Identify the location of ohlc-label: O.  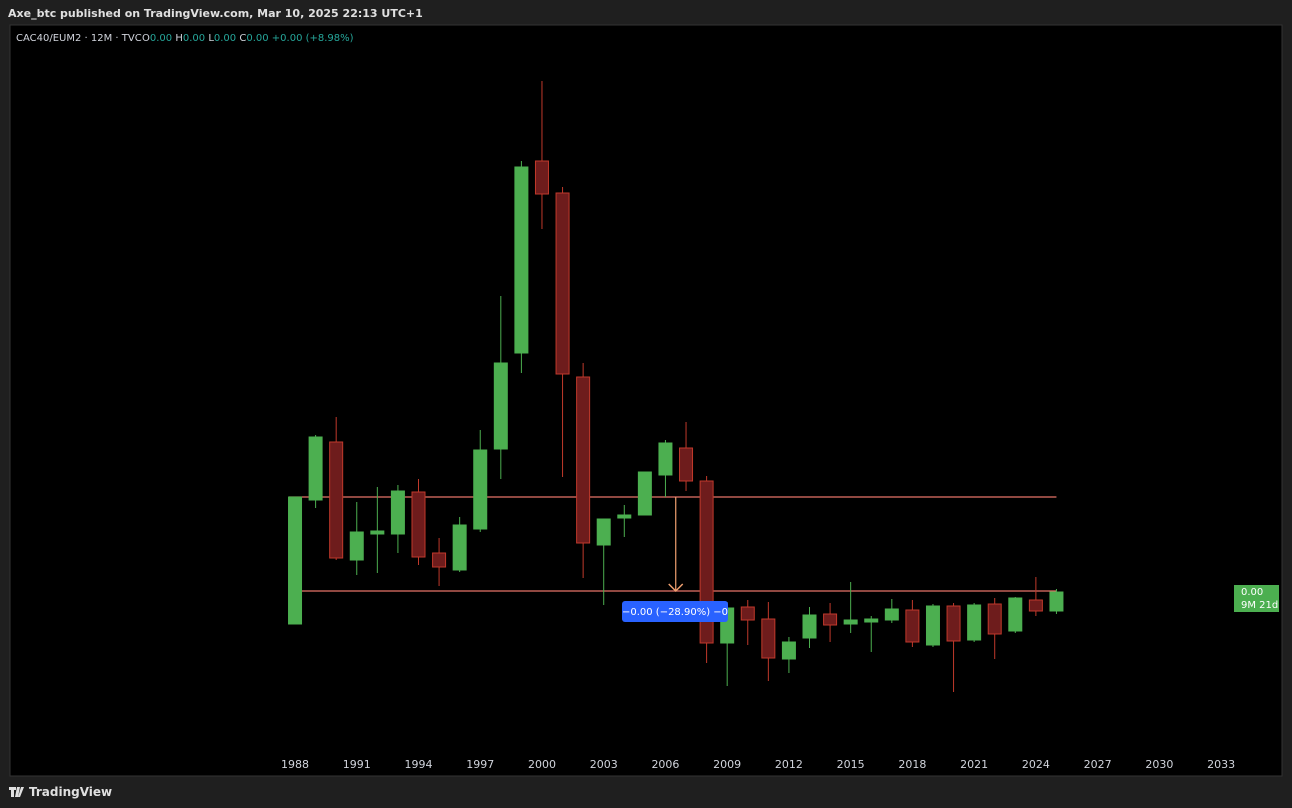
(146, 38).